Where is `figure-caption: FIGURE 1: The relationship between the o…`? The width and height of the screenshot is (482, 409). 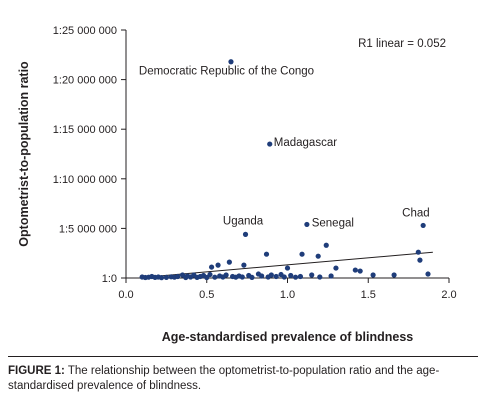
figure-caption: FIGURE 1: The relationship between the o… is located at coordinates (242, 379).